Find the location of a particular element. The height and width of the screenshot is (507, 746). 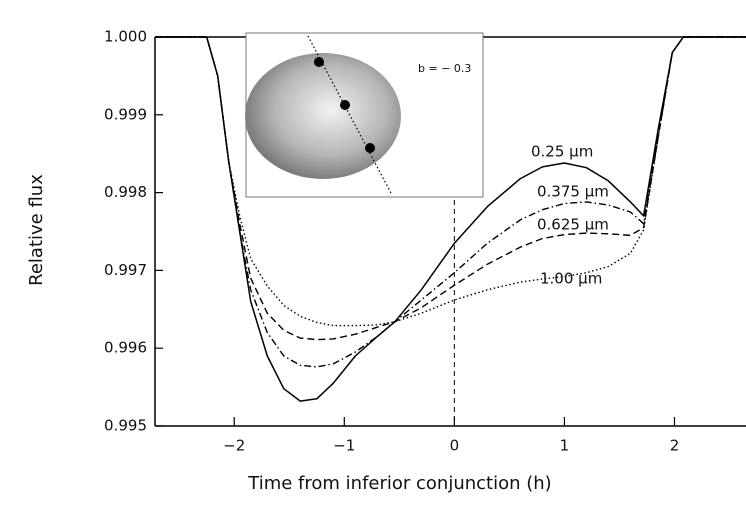

y-tick-label: 1.000 is located at coordinates (125, 37).